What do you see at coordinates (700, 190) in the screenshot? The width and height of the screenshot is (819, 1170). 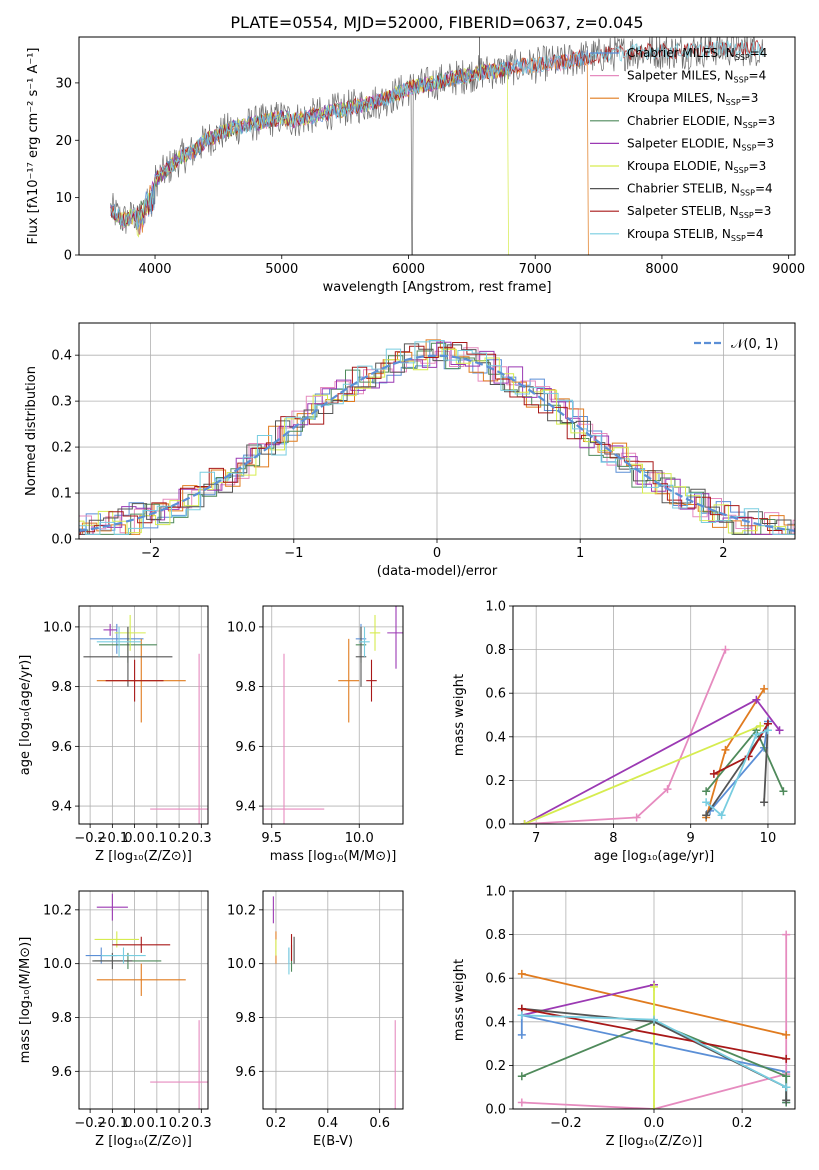 I see `legend-entry: Chabrier STELIB, NSSP=4` at bounding box center [700, 190].